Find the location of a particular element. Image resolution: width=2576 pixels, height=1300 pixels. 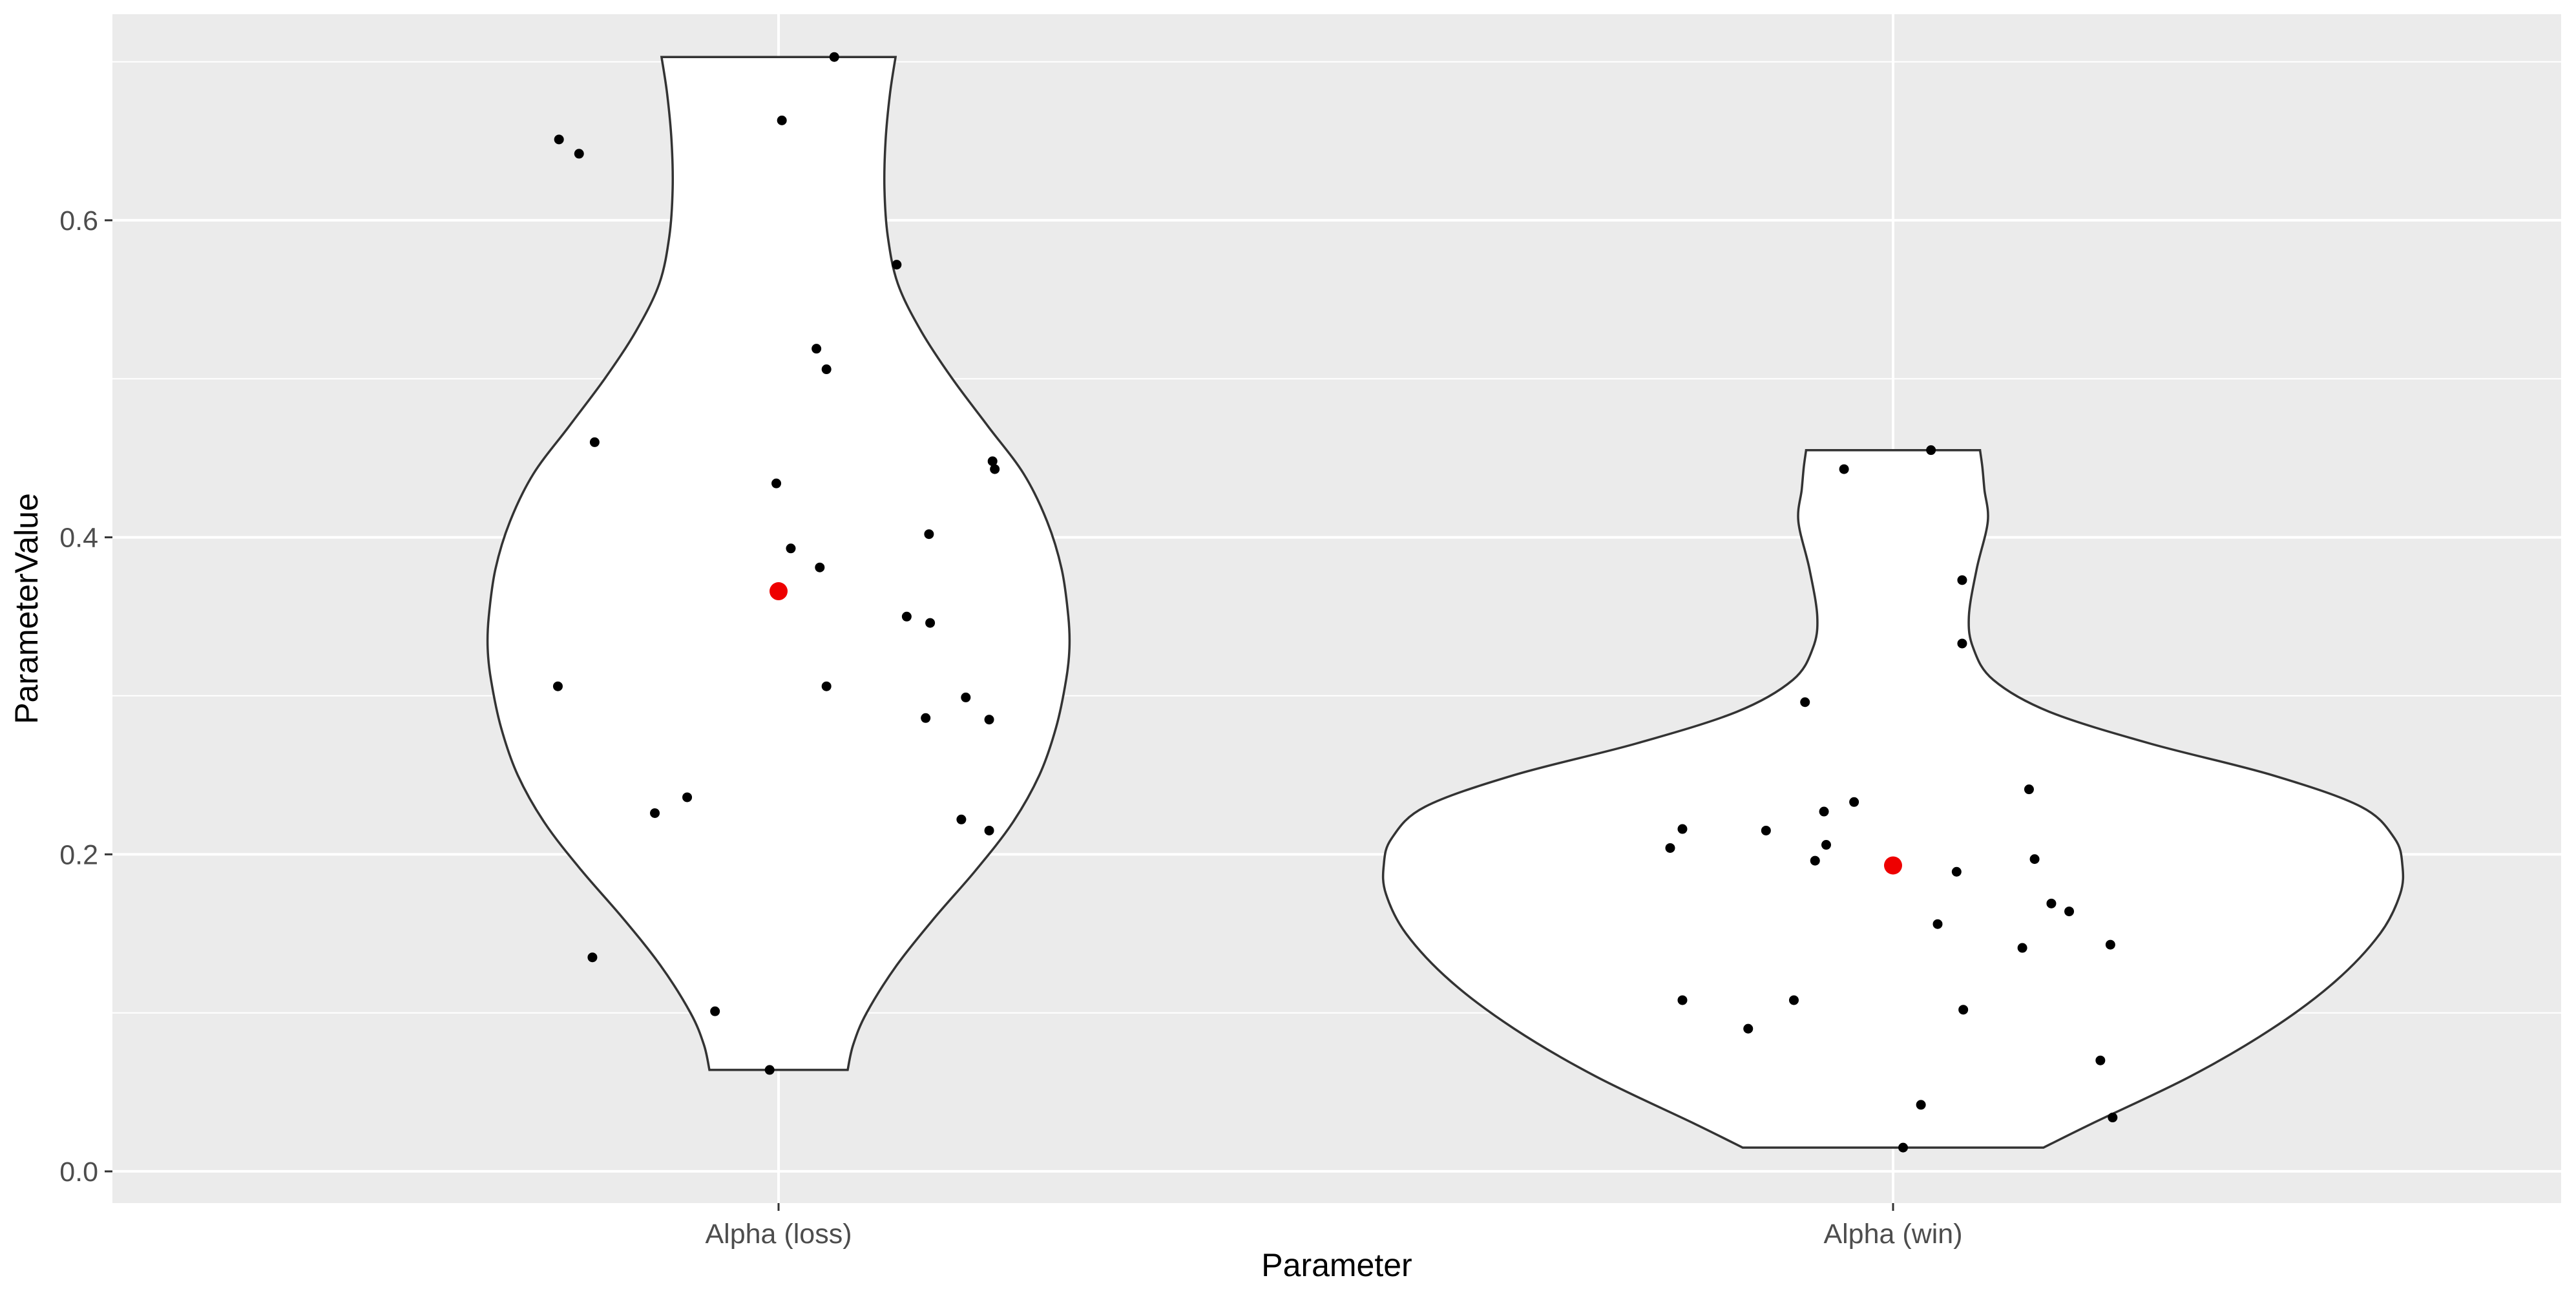

y-tick-label: 0.4 is located at coordinates (78, 539).